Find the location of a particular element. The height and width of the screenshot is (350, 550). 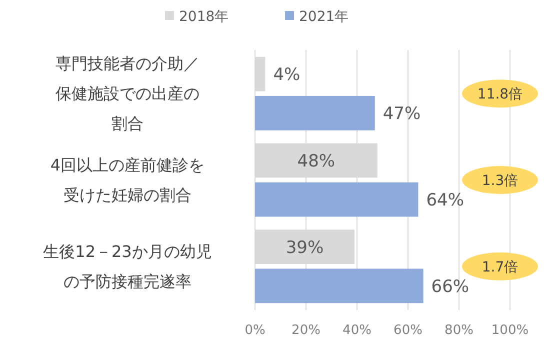

annotation: 1.7倍 is located at coordinates (500, 267).